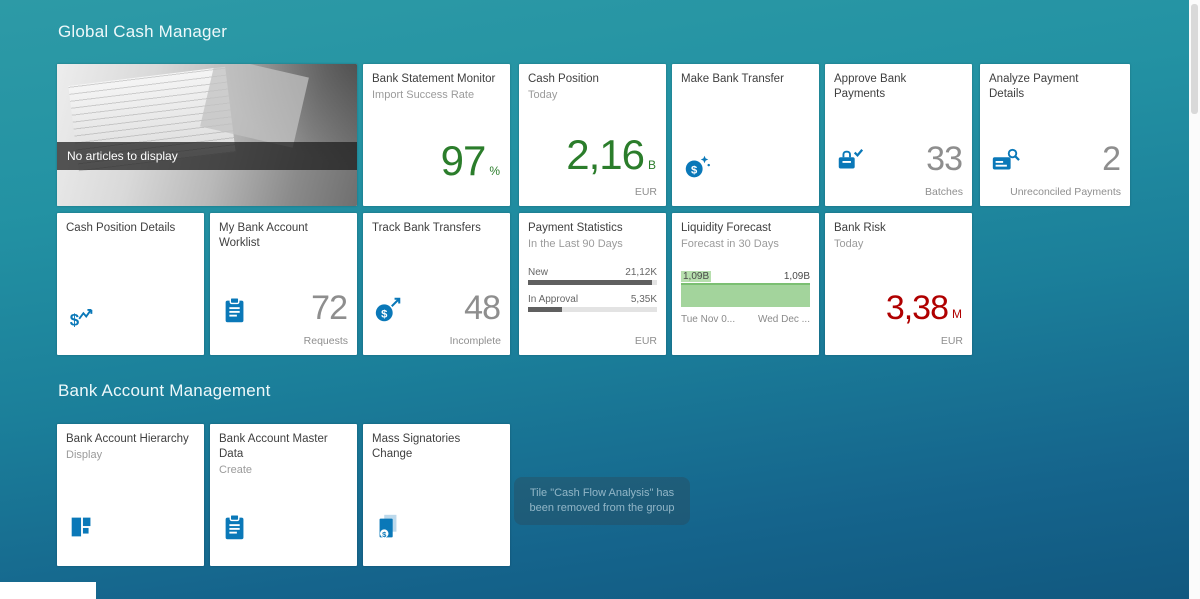  Describe the element at coordinates (944, 192) in the screenshot. I see `tile-footer: Batches` at that location.